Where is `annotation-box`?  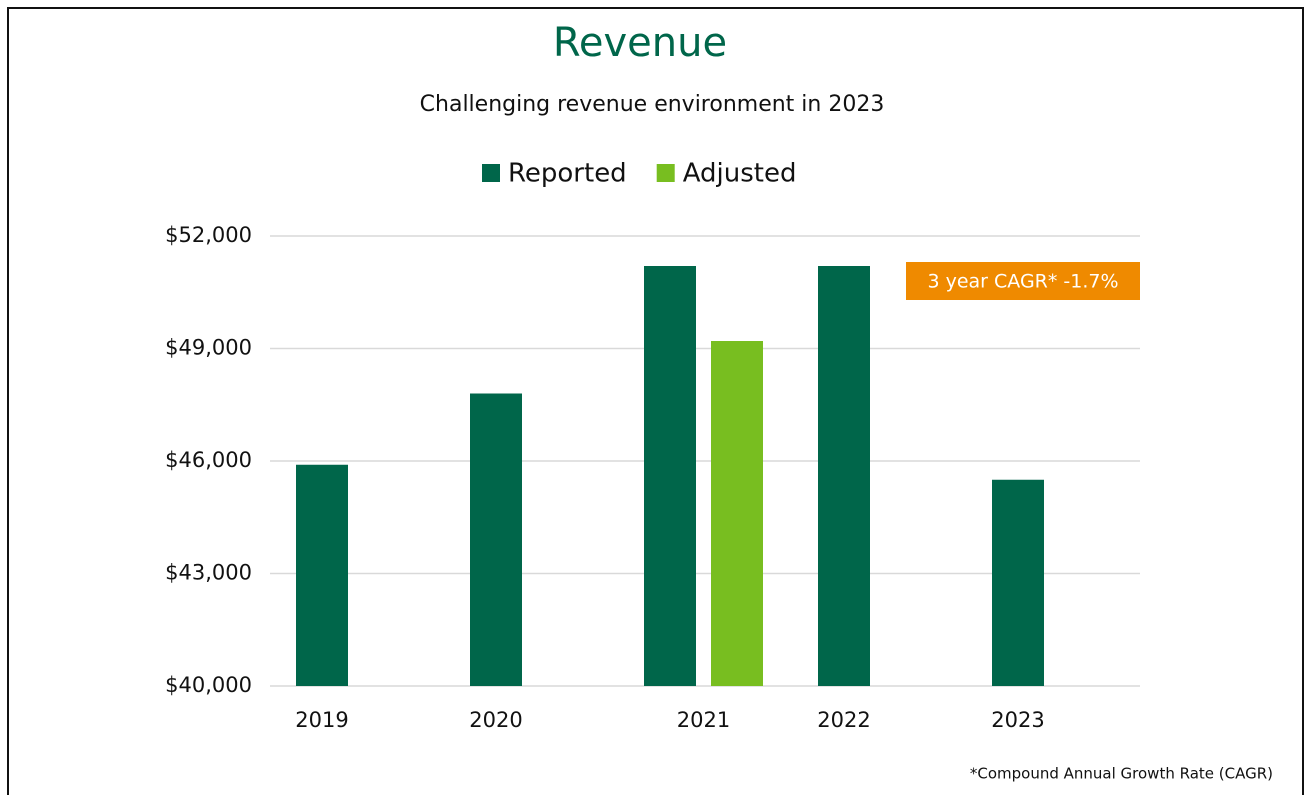
annotation-box is located at coordinates (1023, 281).